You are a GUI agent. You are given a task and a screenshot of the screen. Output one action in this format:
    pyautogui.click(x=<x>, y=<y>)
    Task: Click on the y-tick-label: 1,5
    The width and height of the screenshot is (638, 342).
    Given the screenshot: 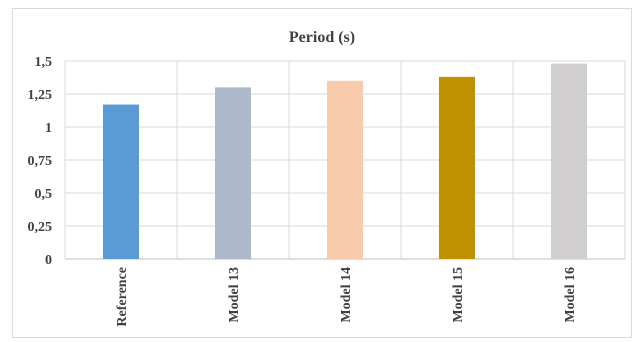 What is the action you would take?
    pyautogui.click(x=44, y=62)
    